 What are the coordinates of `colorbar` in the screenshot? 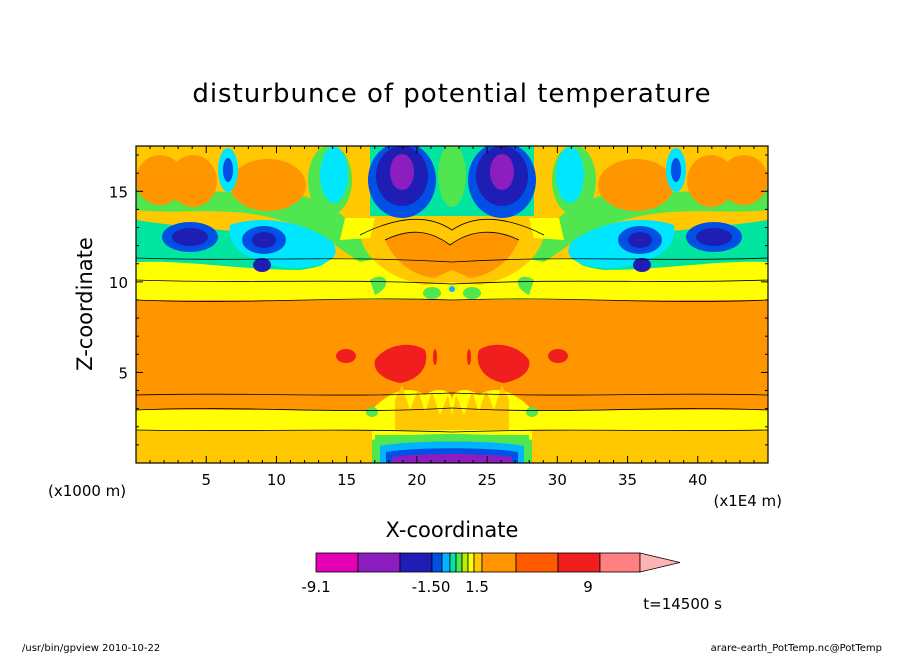 It's located at (498, 562).